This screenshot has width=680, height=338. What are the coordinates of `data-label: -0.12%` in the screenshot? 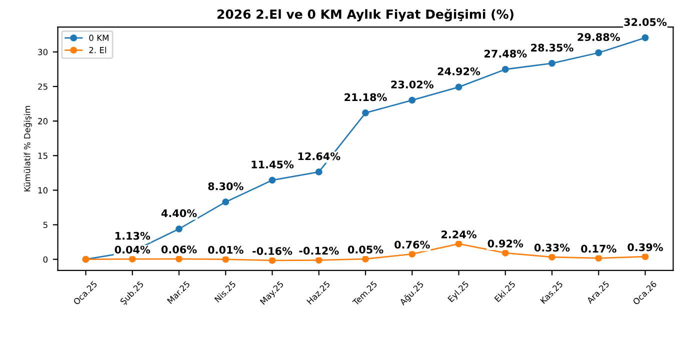 It's located at (319, 250).